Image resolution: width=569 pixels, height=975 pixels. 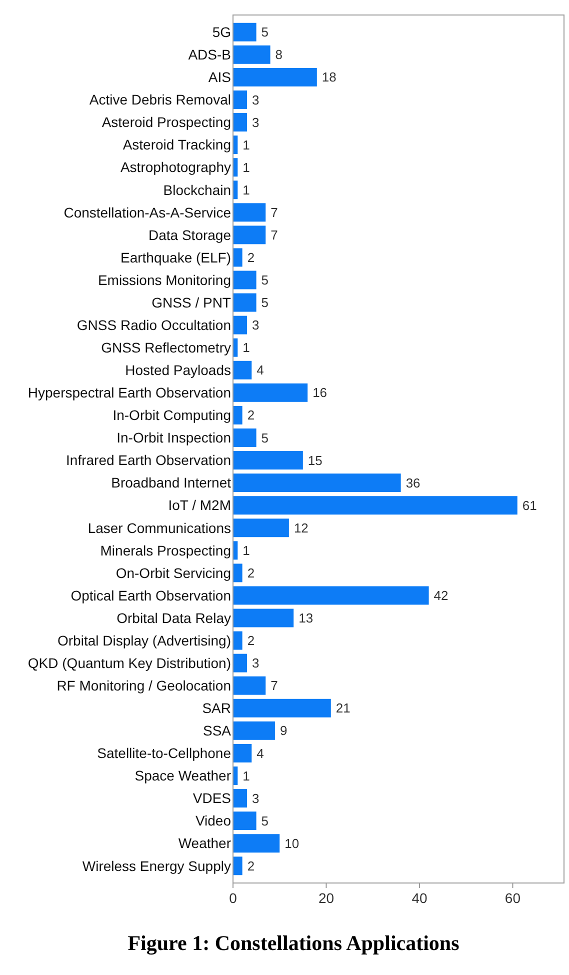 What do you see at coordinates (166, 348) in the screenshot?
I see `y-tick-label: GNSS Reflectometry` at bounding box center [166, 348].